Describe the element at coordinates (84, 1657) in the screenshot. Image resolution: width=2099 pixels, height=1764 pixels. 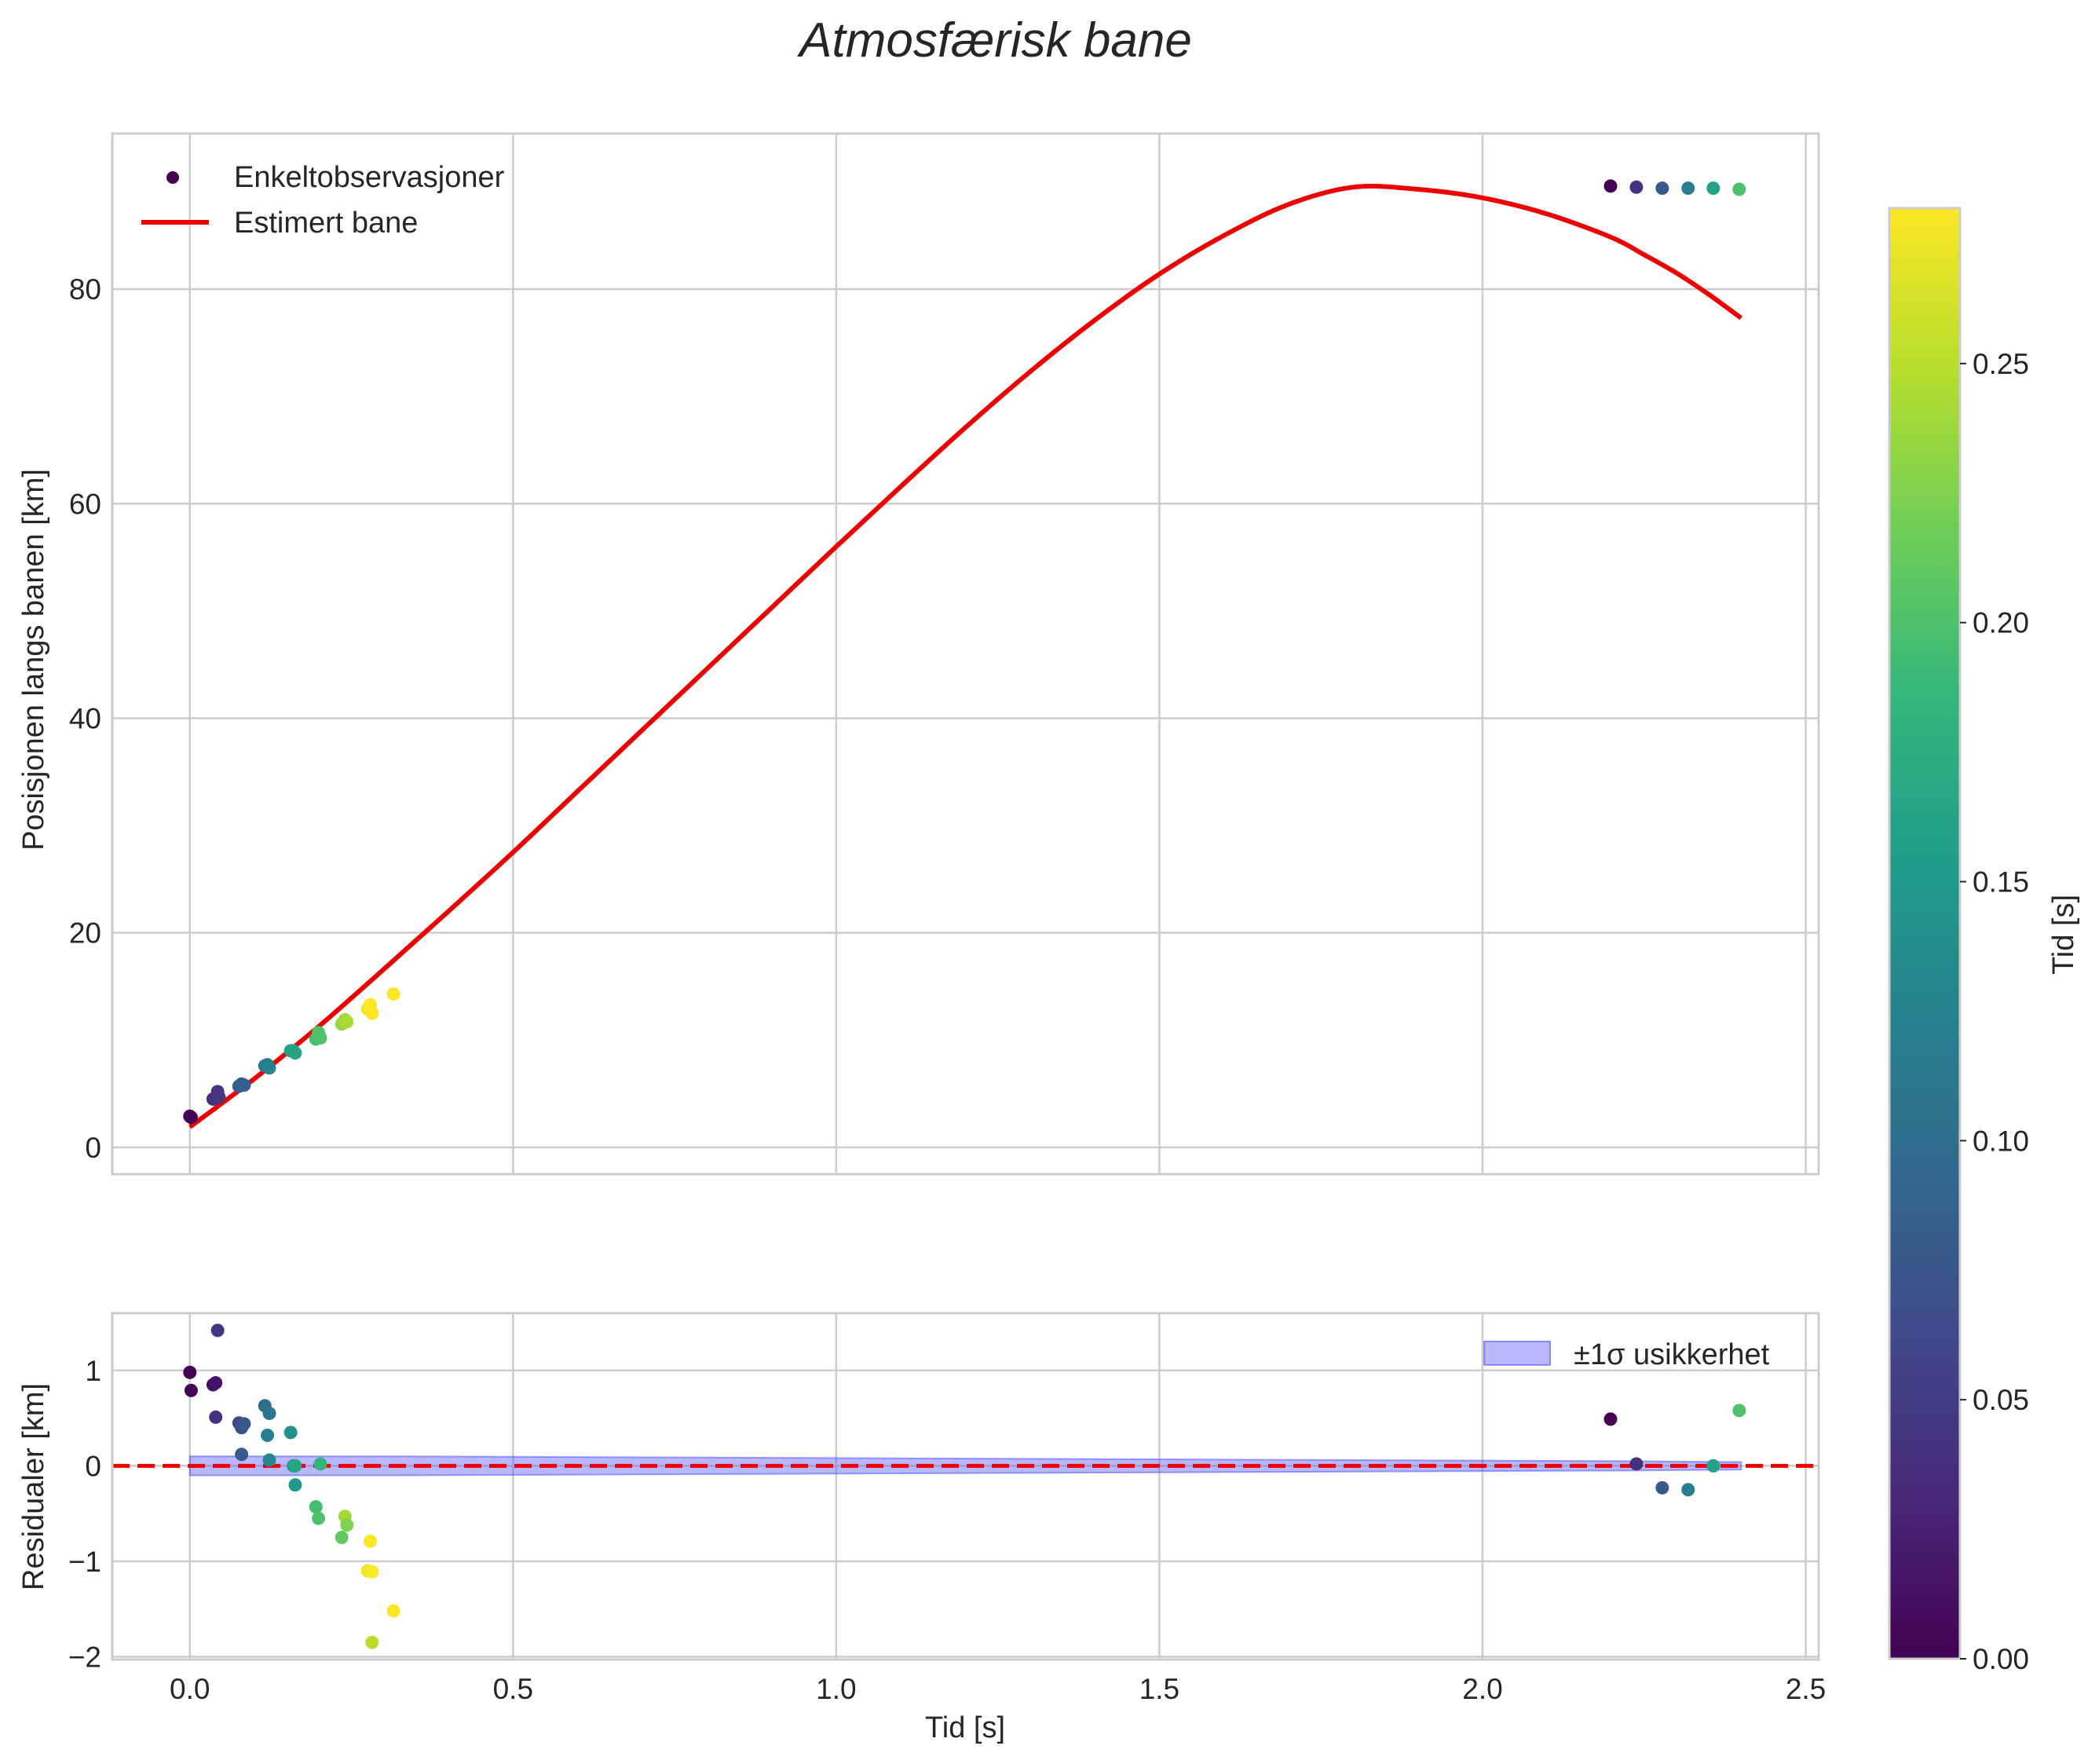
I see `y-tick-label: −2` at that location.